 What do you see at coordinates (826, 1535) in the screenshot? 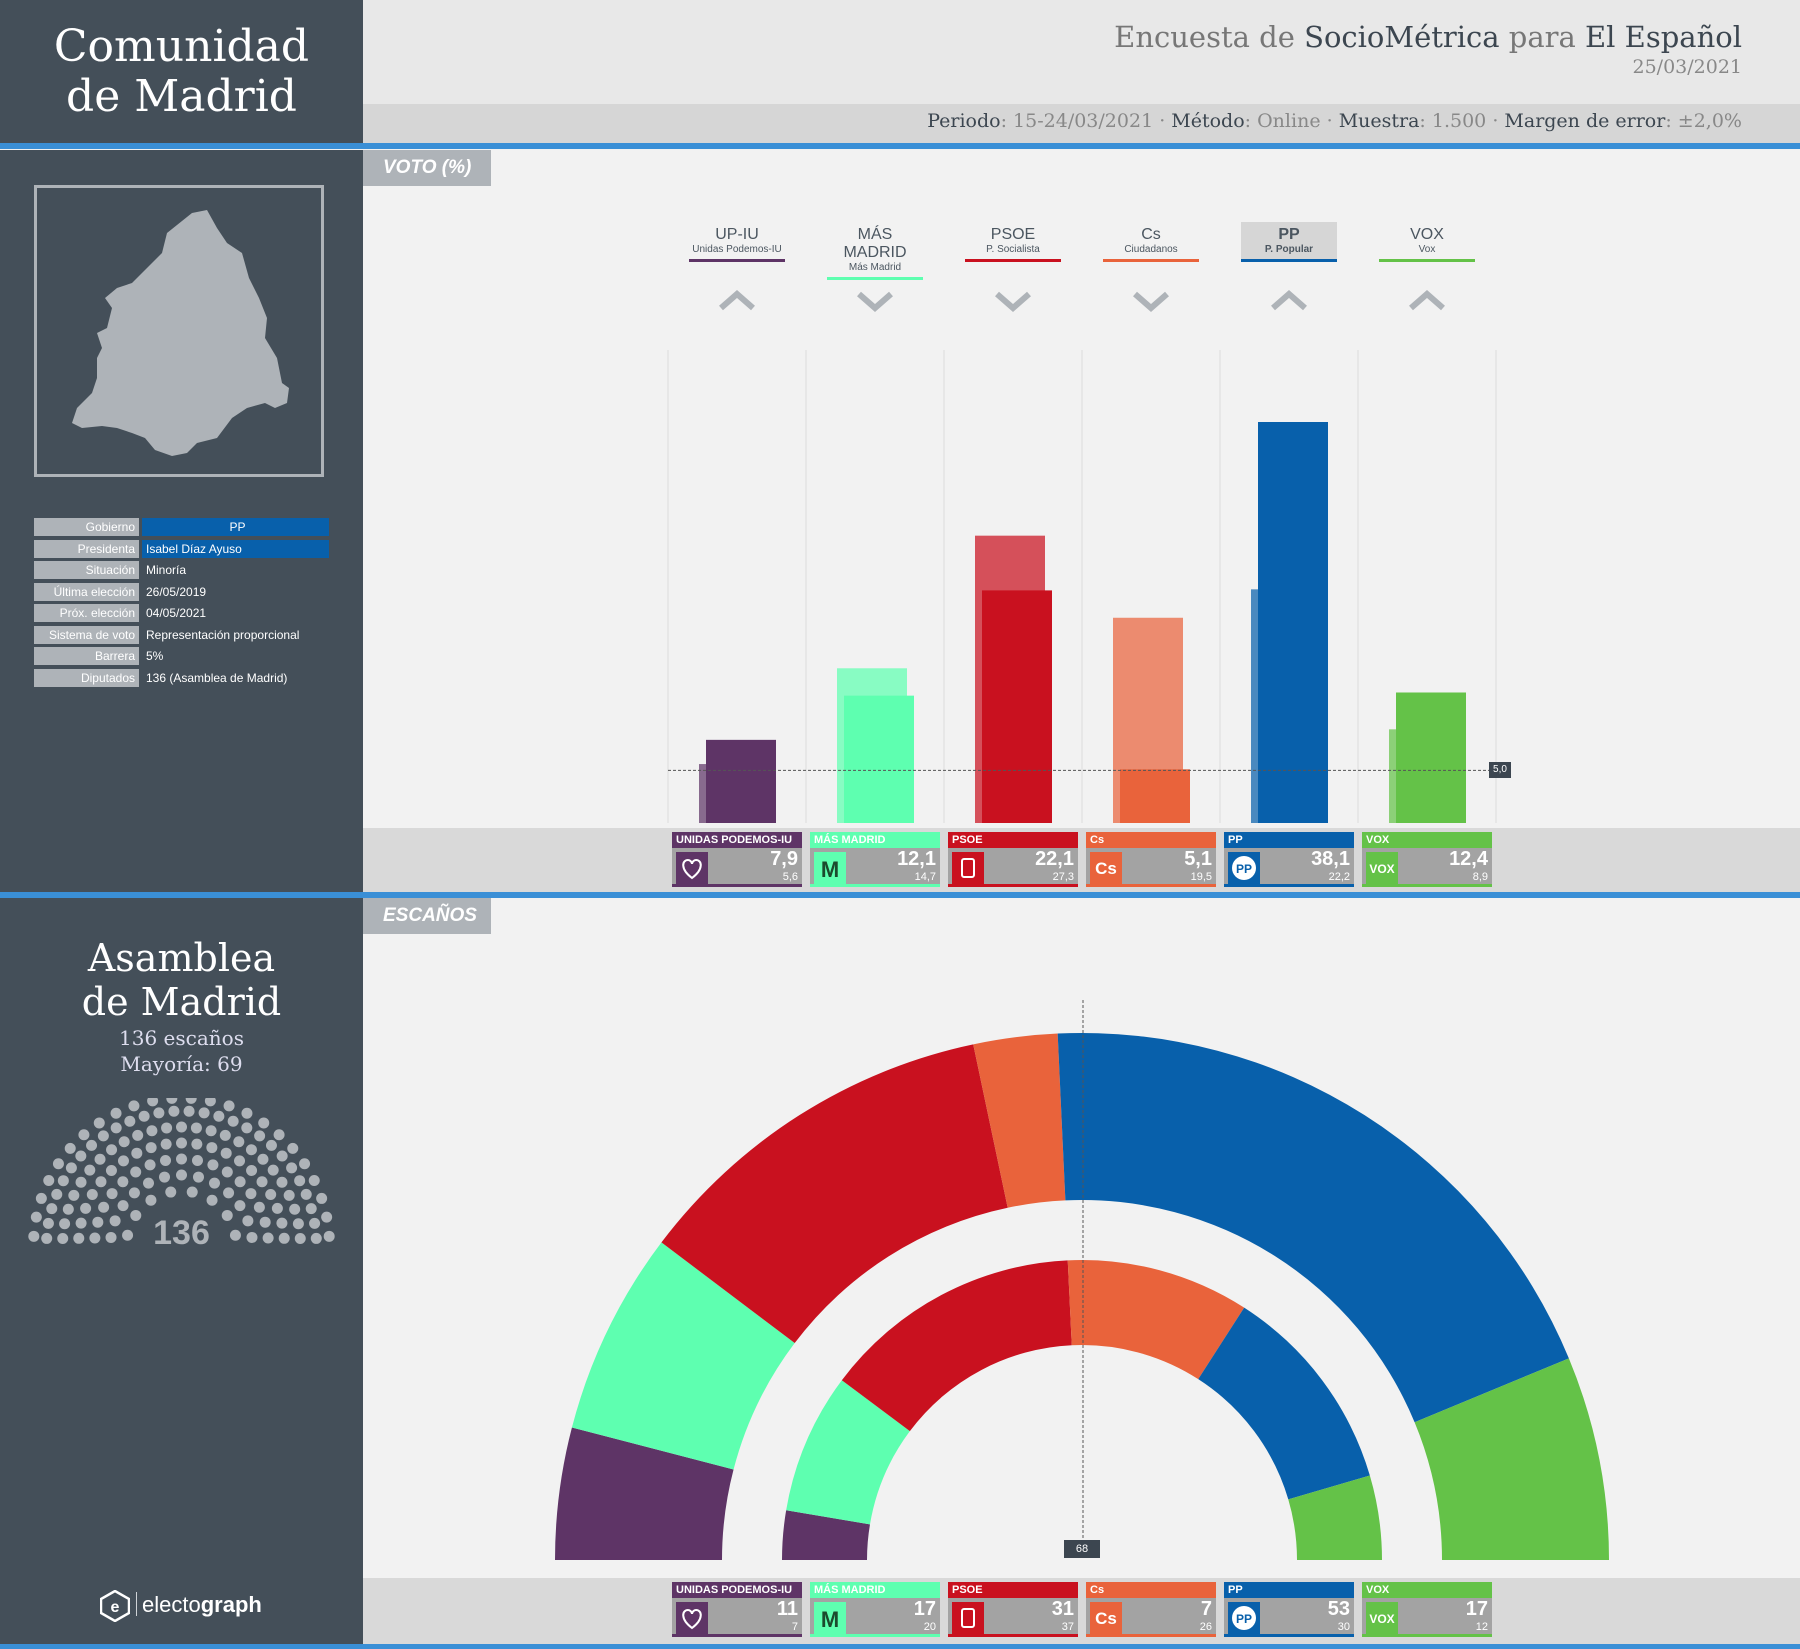
I see `seats-previous-arc-upiu` at bounding box center [826, 1535].